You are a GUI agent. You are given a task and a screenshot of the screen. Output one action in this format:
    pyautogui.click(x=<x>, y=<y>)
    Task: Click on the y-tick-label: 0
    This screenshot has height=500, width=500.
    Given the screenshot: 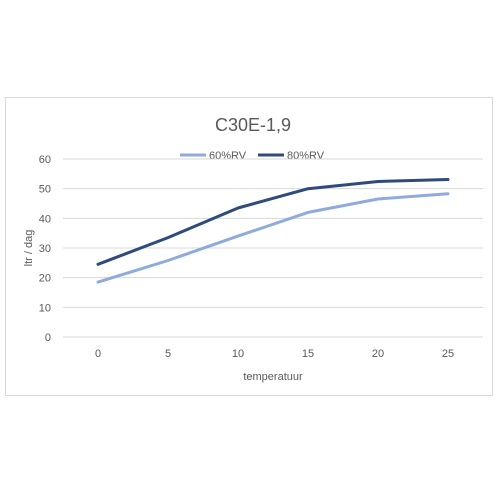 What is the action you would take?
    pyautogui.click(x=48, y=338)
    